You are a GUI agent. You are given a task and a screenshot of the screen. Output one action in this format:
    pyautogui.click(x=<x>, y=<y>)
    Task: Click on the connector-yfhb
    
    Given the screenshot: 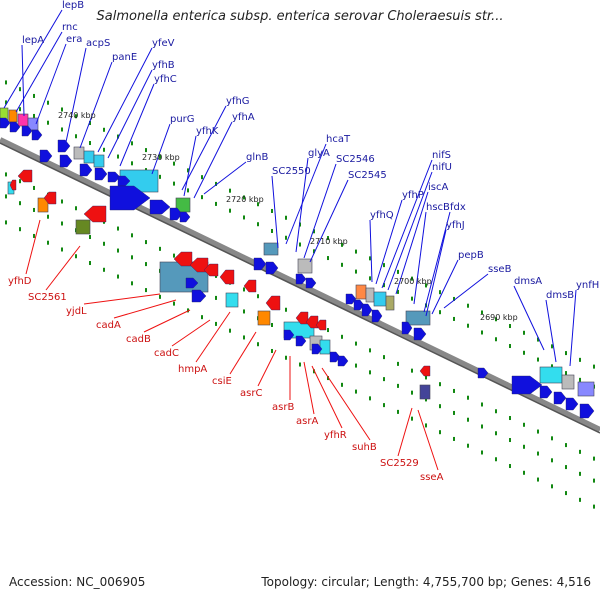 What is the action you would take?
    pyautogui.click(x=130, y=114)
    